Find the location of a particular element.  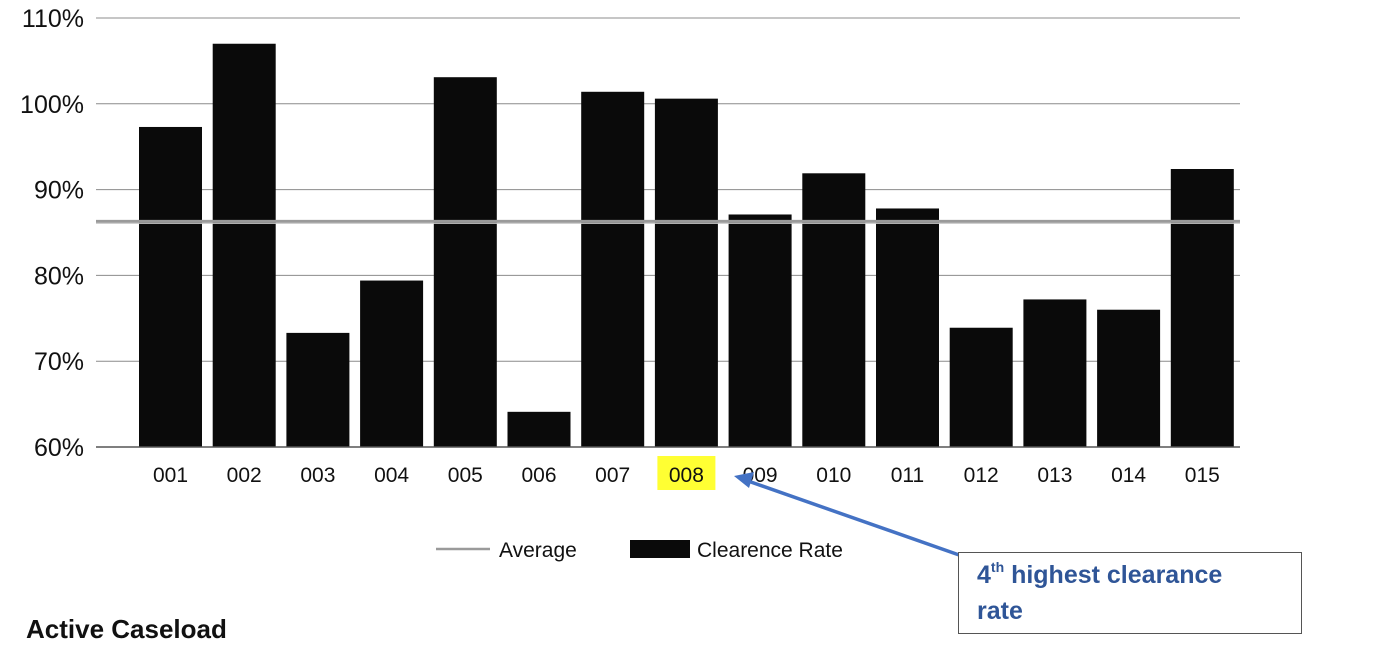

x-tick-label-001: 001 is located at coordinates (170, 475).